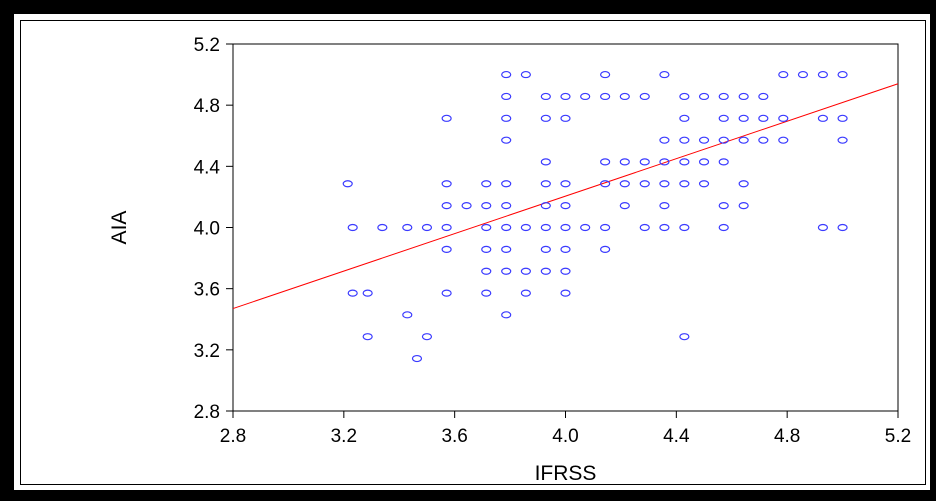 Image resolution: width=936 pixels, height=501 pixels. I want to click on x-tick-label: 2.8, so click(233, 436).